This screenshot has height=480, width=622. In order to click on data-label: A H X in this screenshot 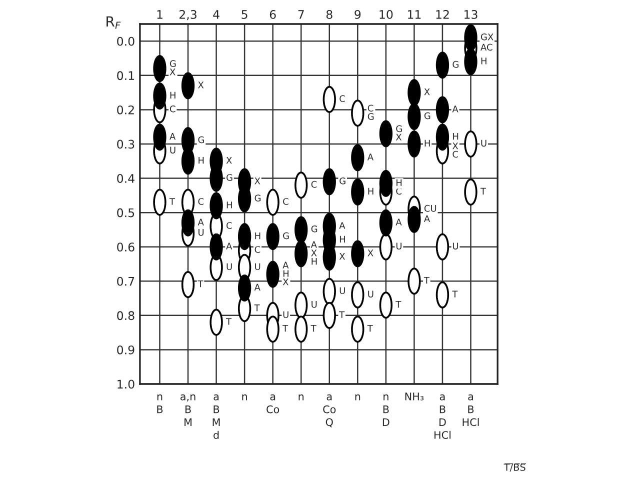, I will do `click(285, 274)`.